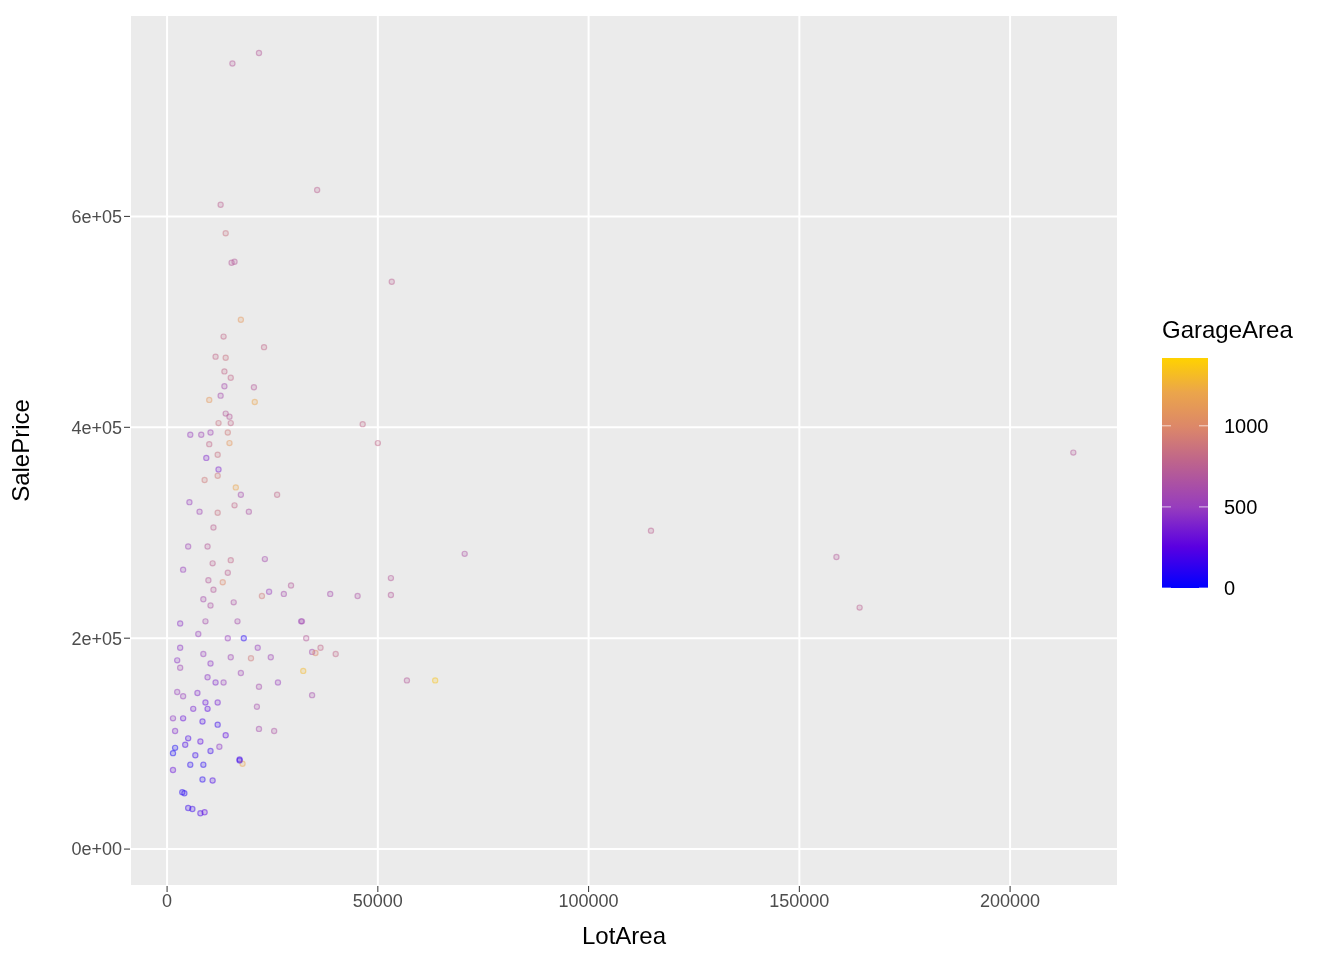 This screenshot has width=1344, height=960. I want to click on x-tick-label: 0, so click(167, 900).